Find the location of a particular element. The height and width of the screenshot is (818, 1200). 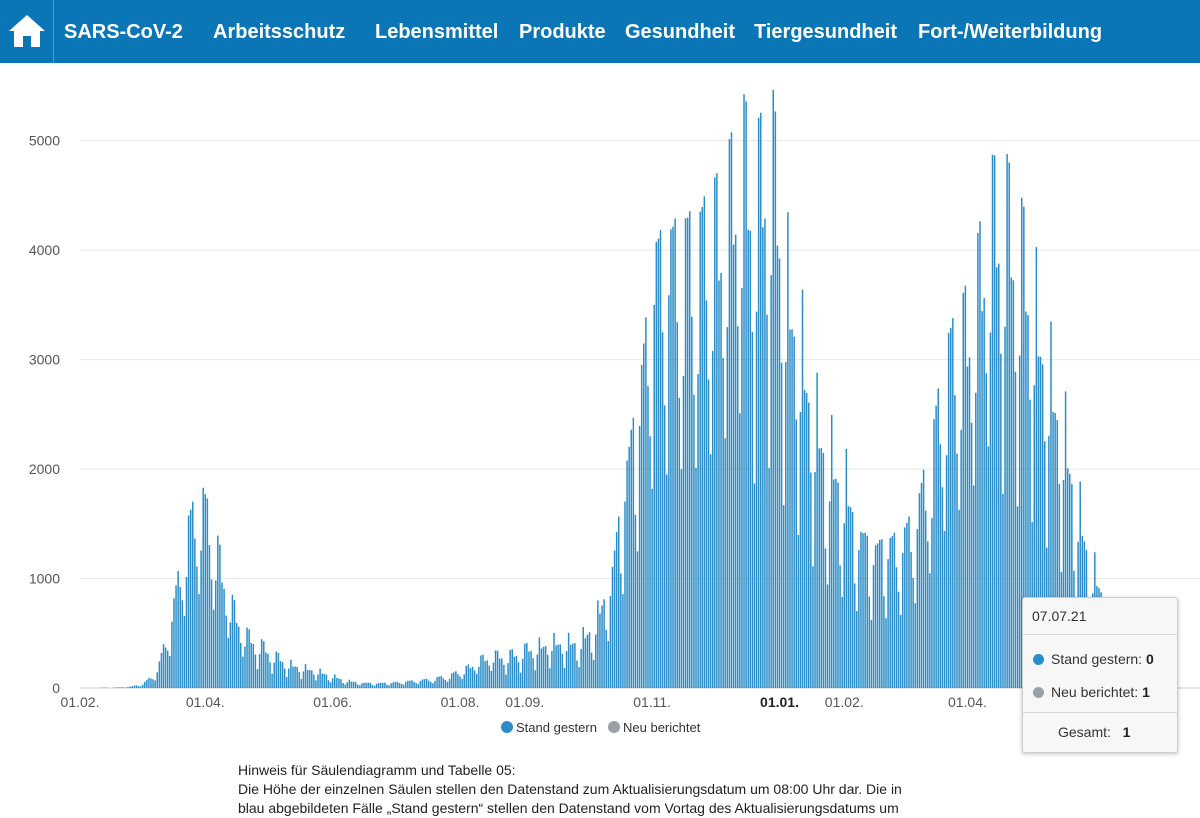

legend-item-stand-gestern: Stand gestern is located at coordinates (549, 727).